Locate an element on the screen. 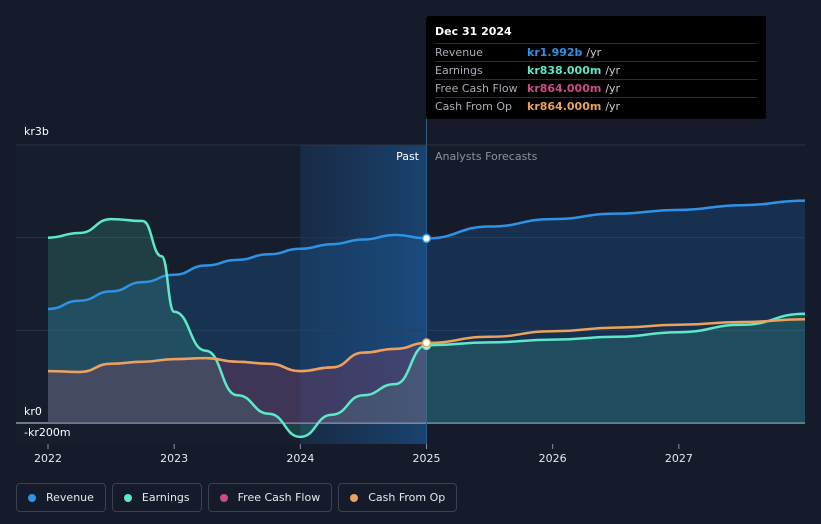 The width and height of the screenshot is (821, 524). legend-label: Free Cash Flow is located at coordinates (279, 497).